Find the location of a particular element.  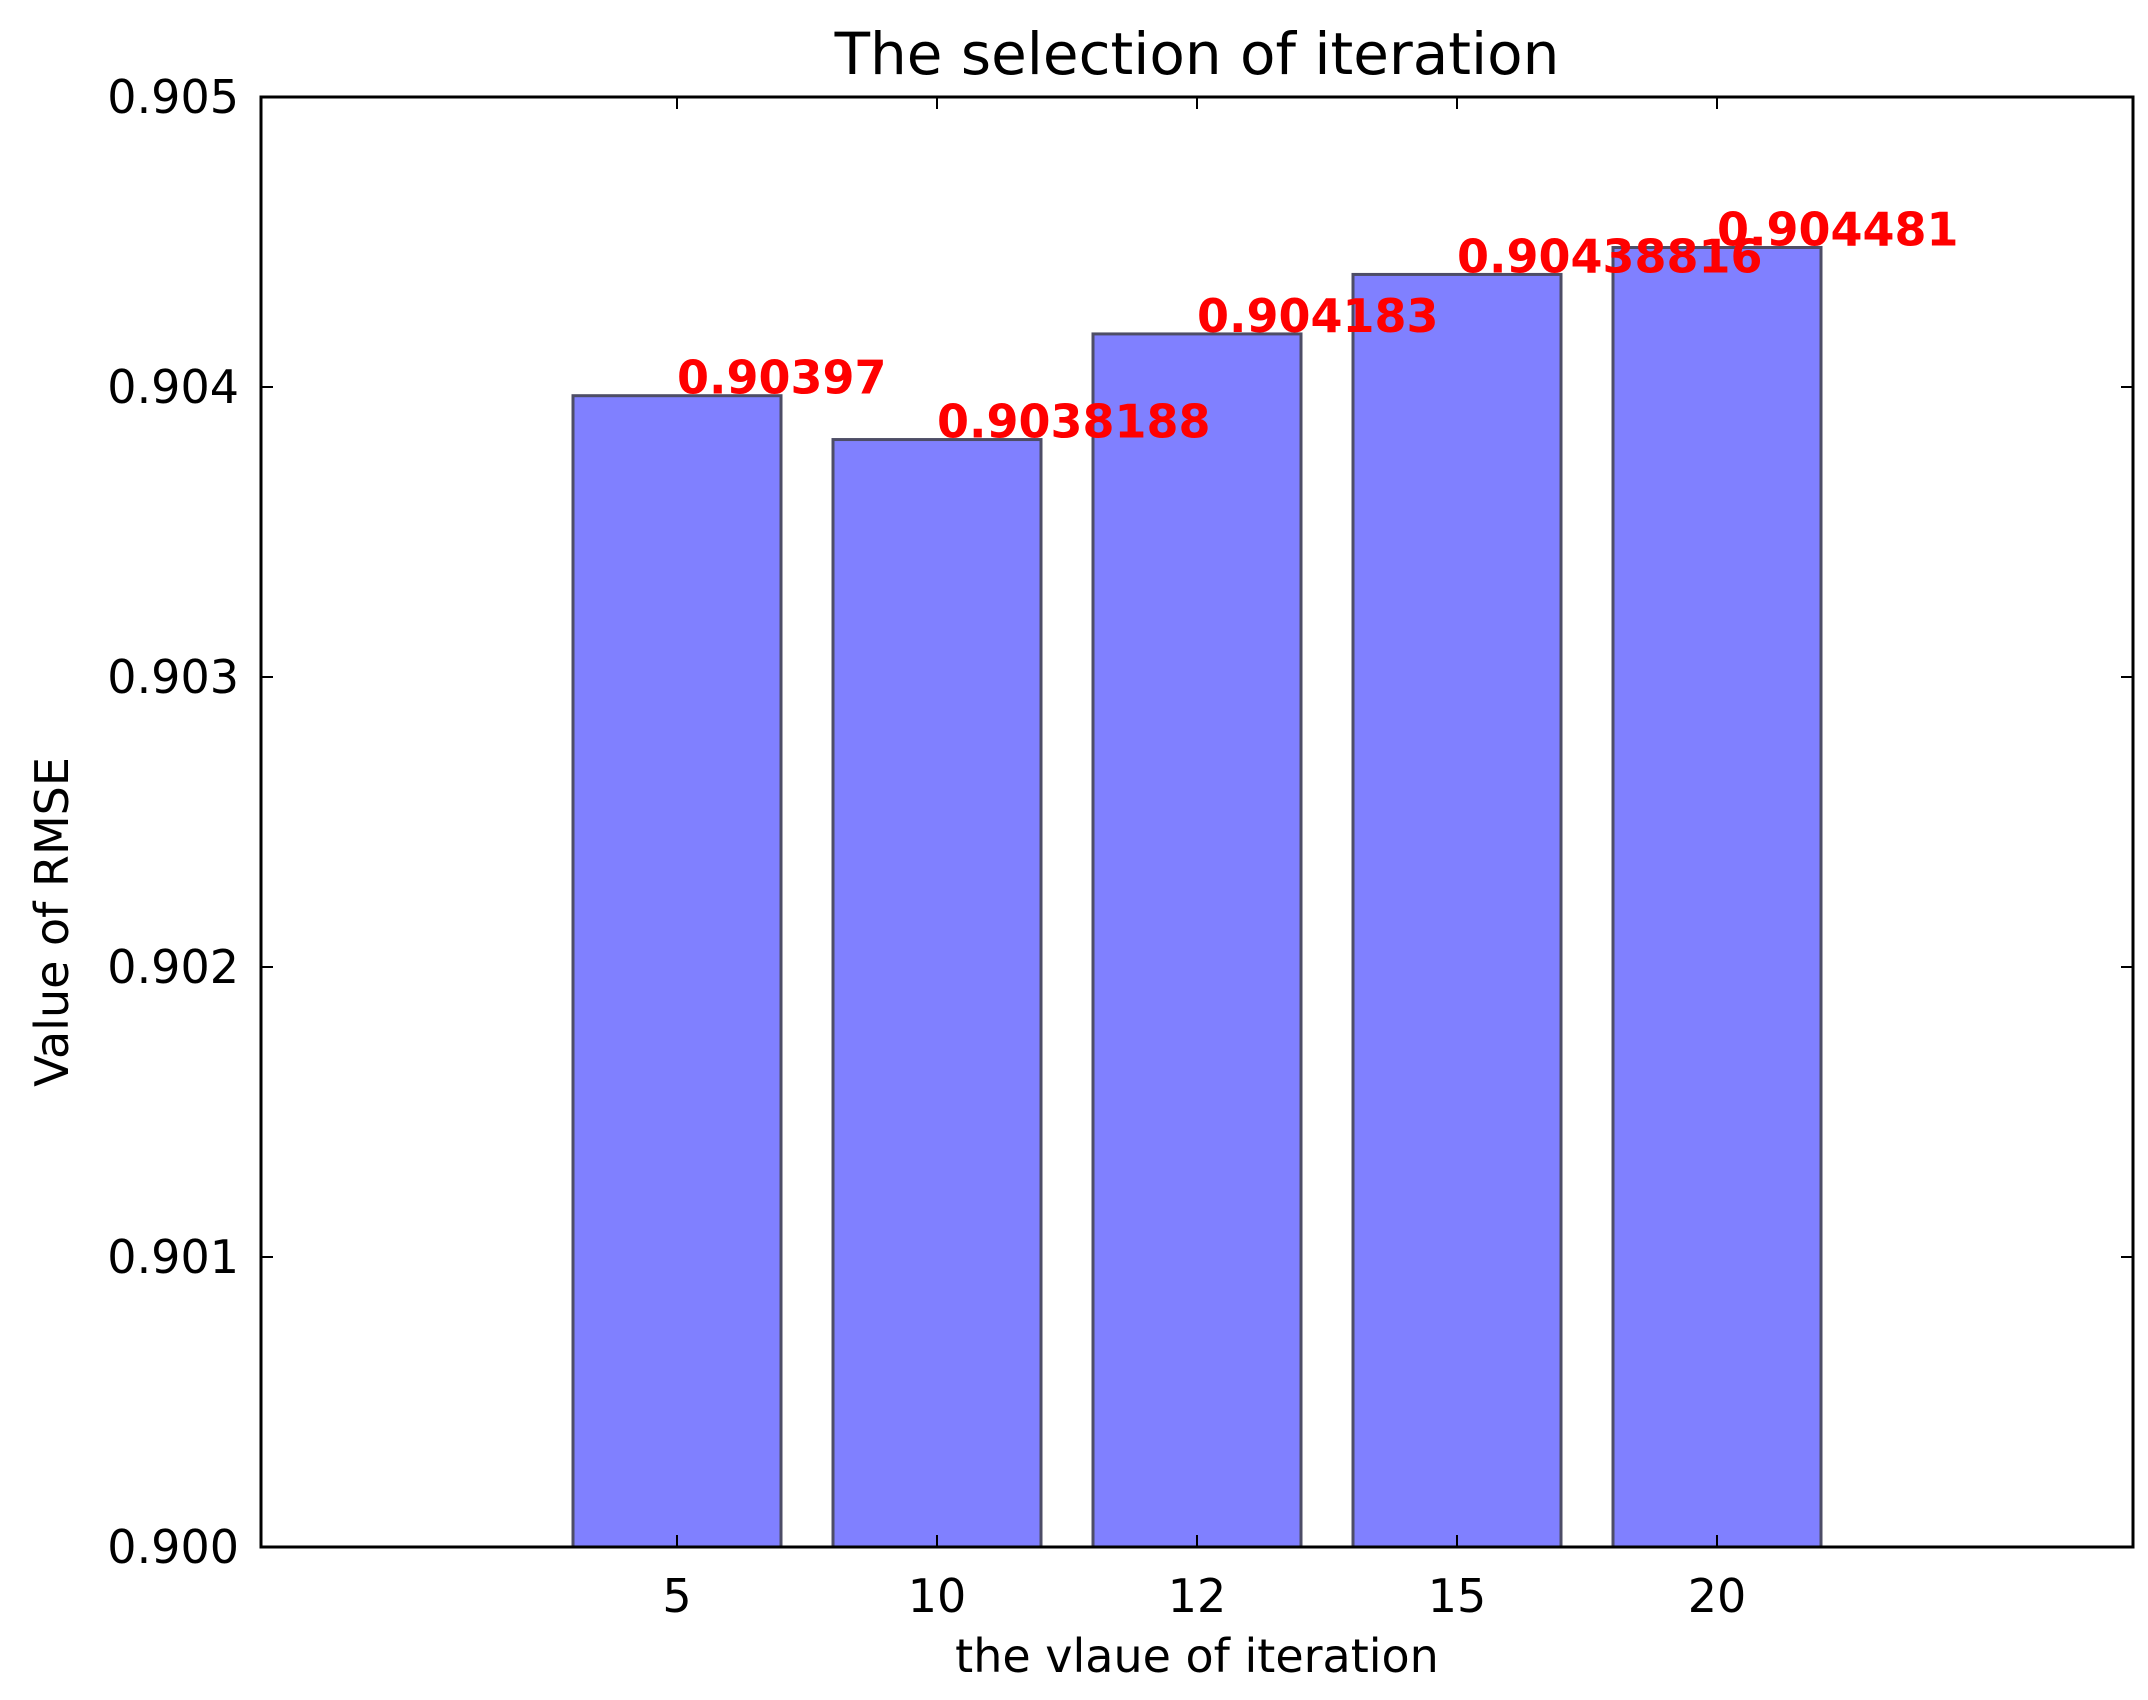

data-label-20: 0.904481 is located at coordinates (1838, 230).